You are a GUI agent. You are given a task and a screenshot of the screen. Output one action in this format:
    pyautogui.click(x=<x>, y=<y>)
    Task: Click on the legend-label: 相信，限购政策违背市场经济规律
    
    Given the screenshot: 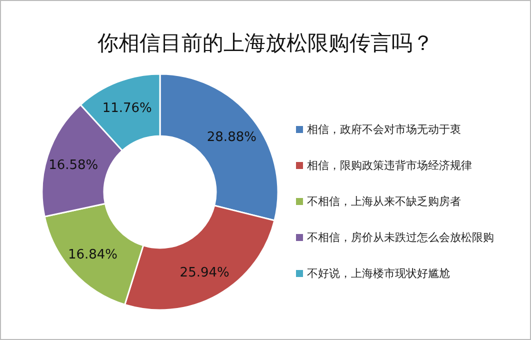 What is the action you would take?
    pyautogui.click(x=389, y=165)
    